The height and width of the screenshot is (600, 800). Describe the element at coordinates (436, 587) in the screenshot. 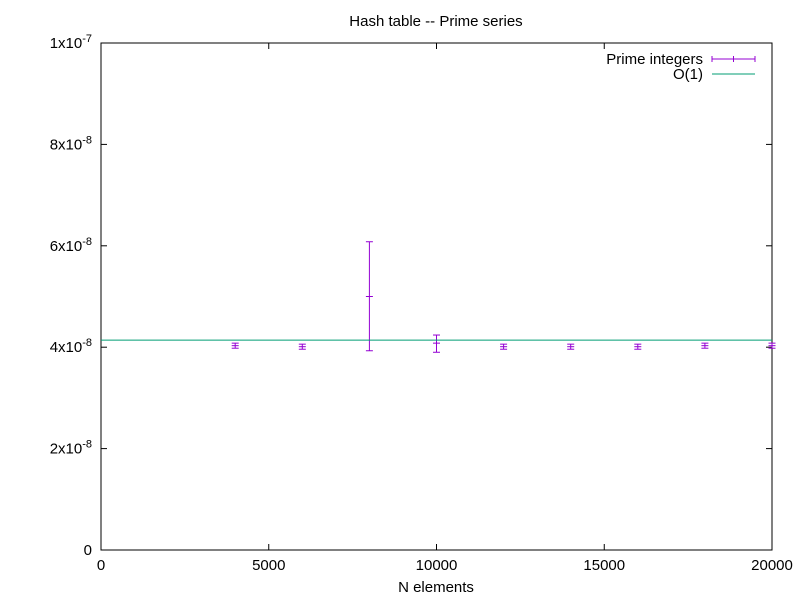

I see `x-axis-label: N elements` at that location.